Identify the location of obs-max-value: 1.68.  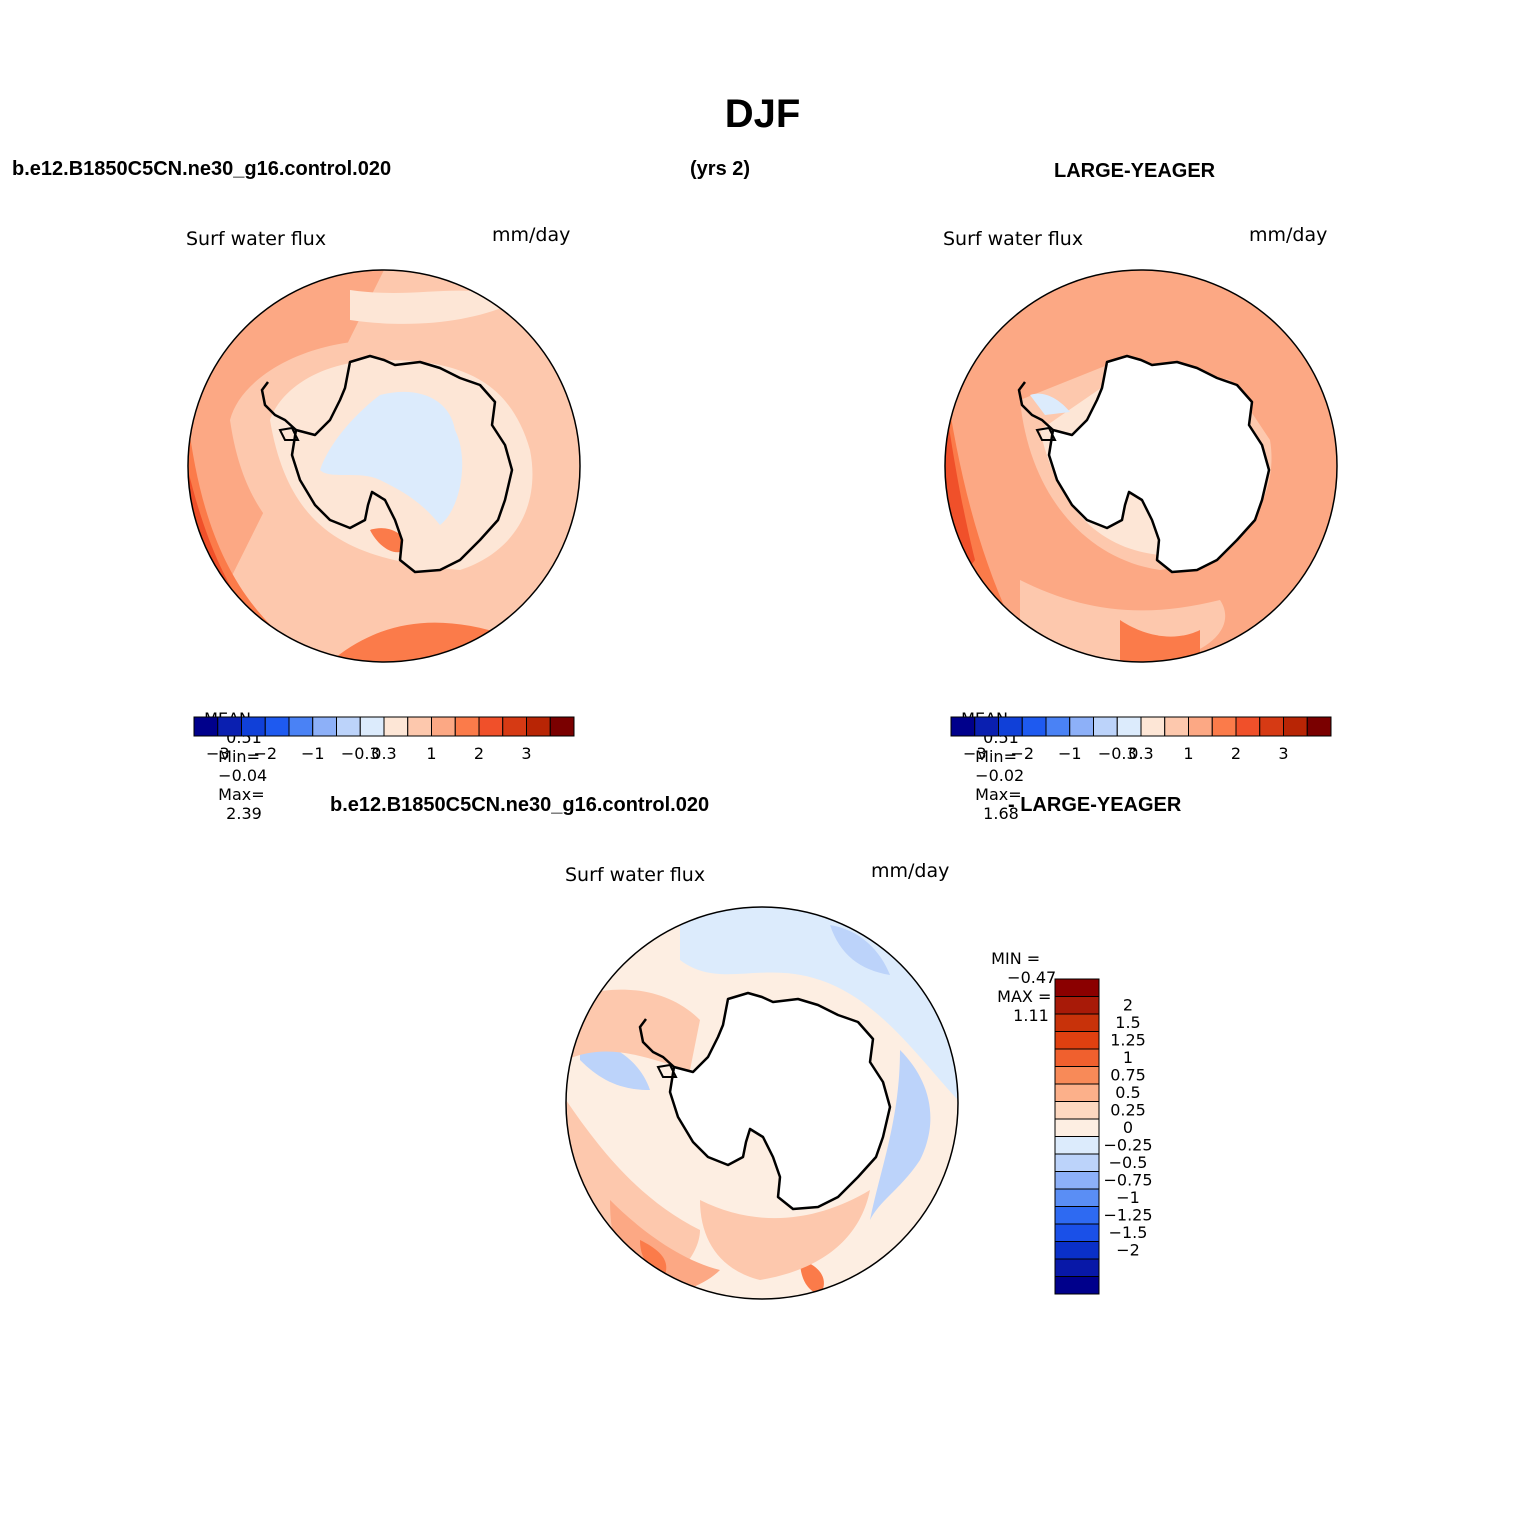
(1001, 813).